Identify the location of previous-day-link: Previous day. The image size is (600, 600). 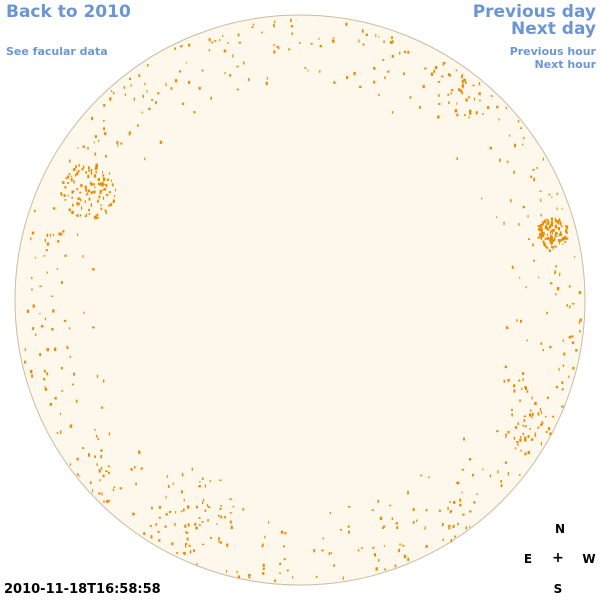
(534, 12).